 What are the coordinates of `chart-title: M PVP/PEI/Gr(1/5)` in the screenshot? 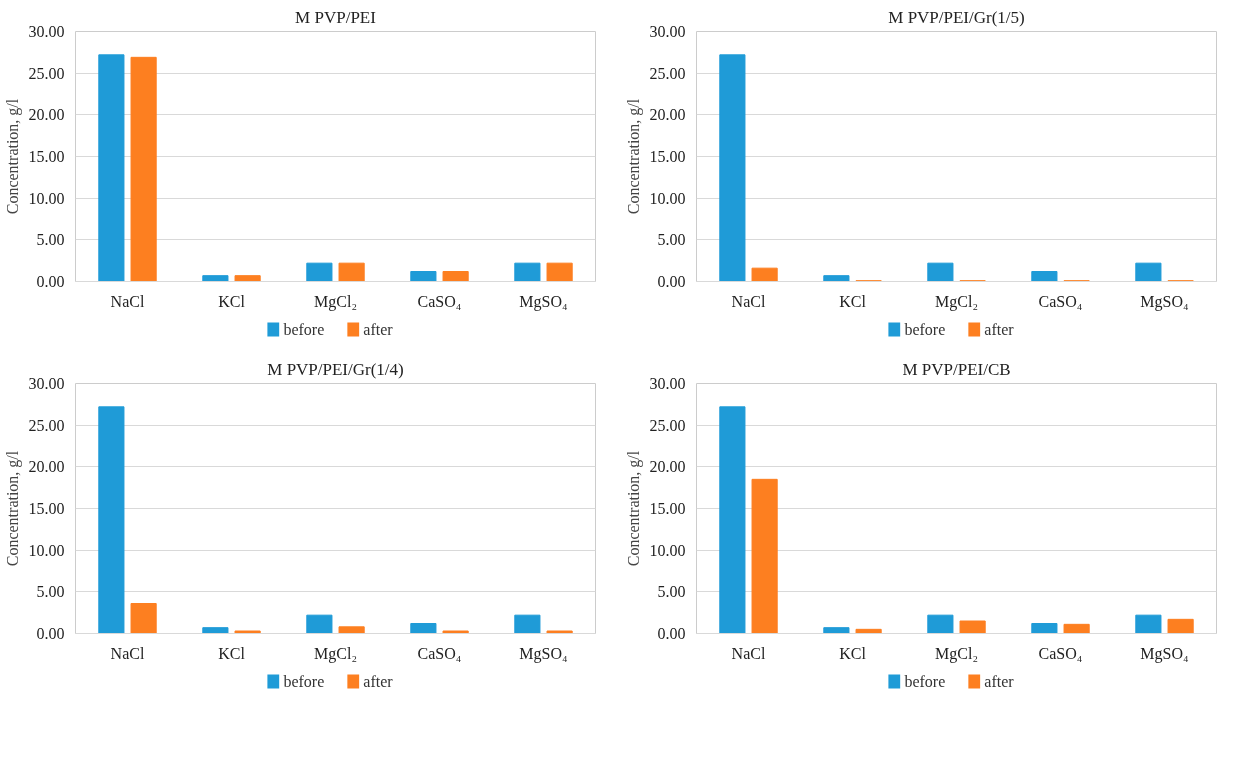 It's located at (956, 17).